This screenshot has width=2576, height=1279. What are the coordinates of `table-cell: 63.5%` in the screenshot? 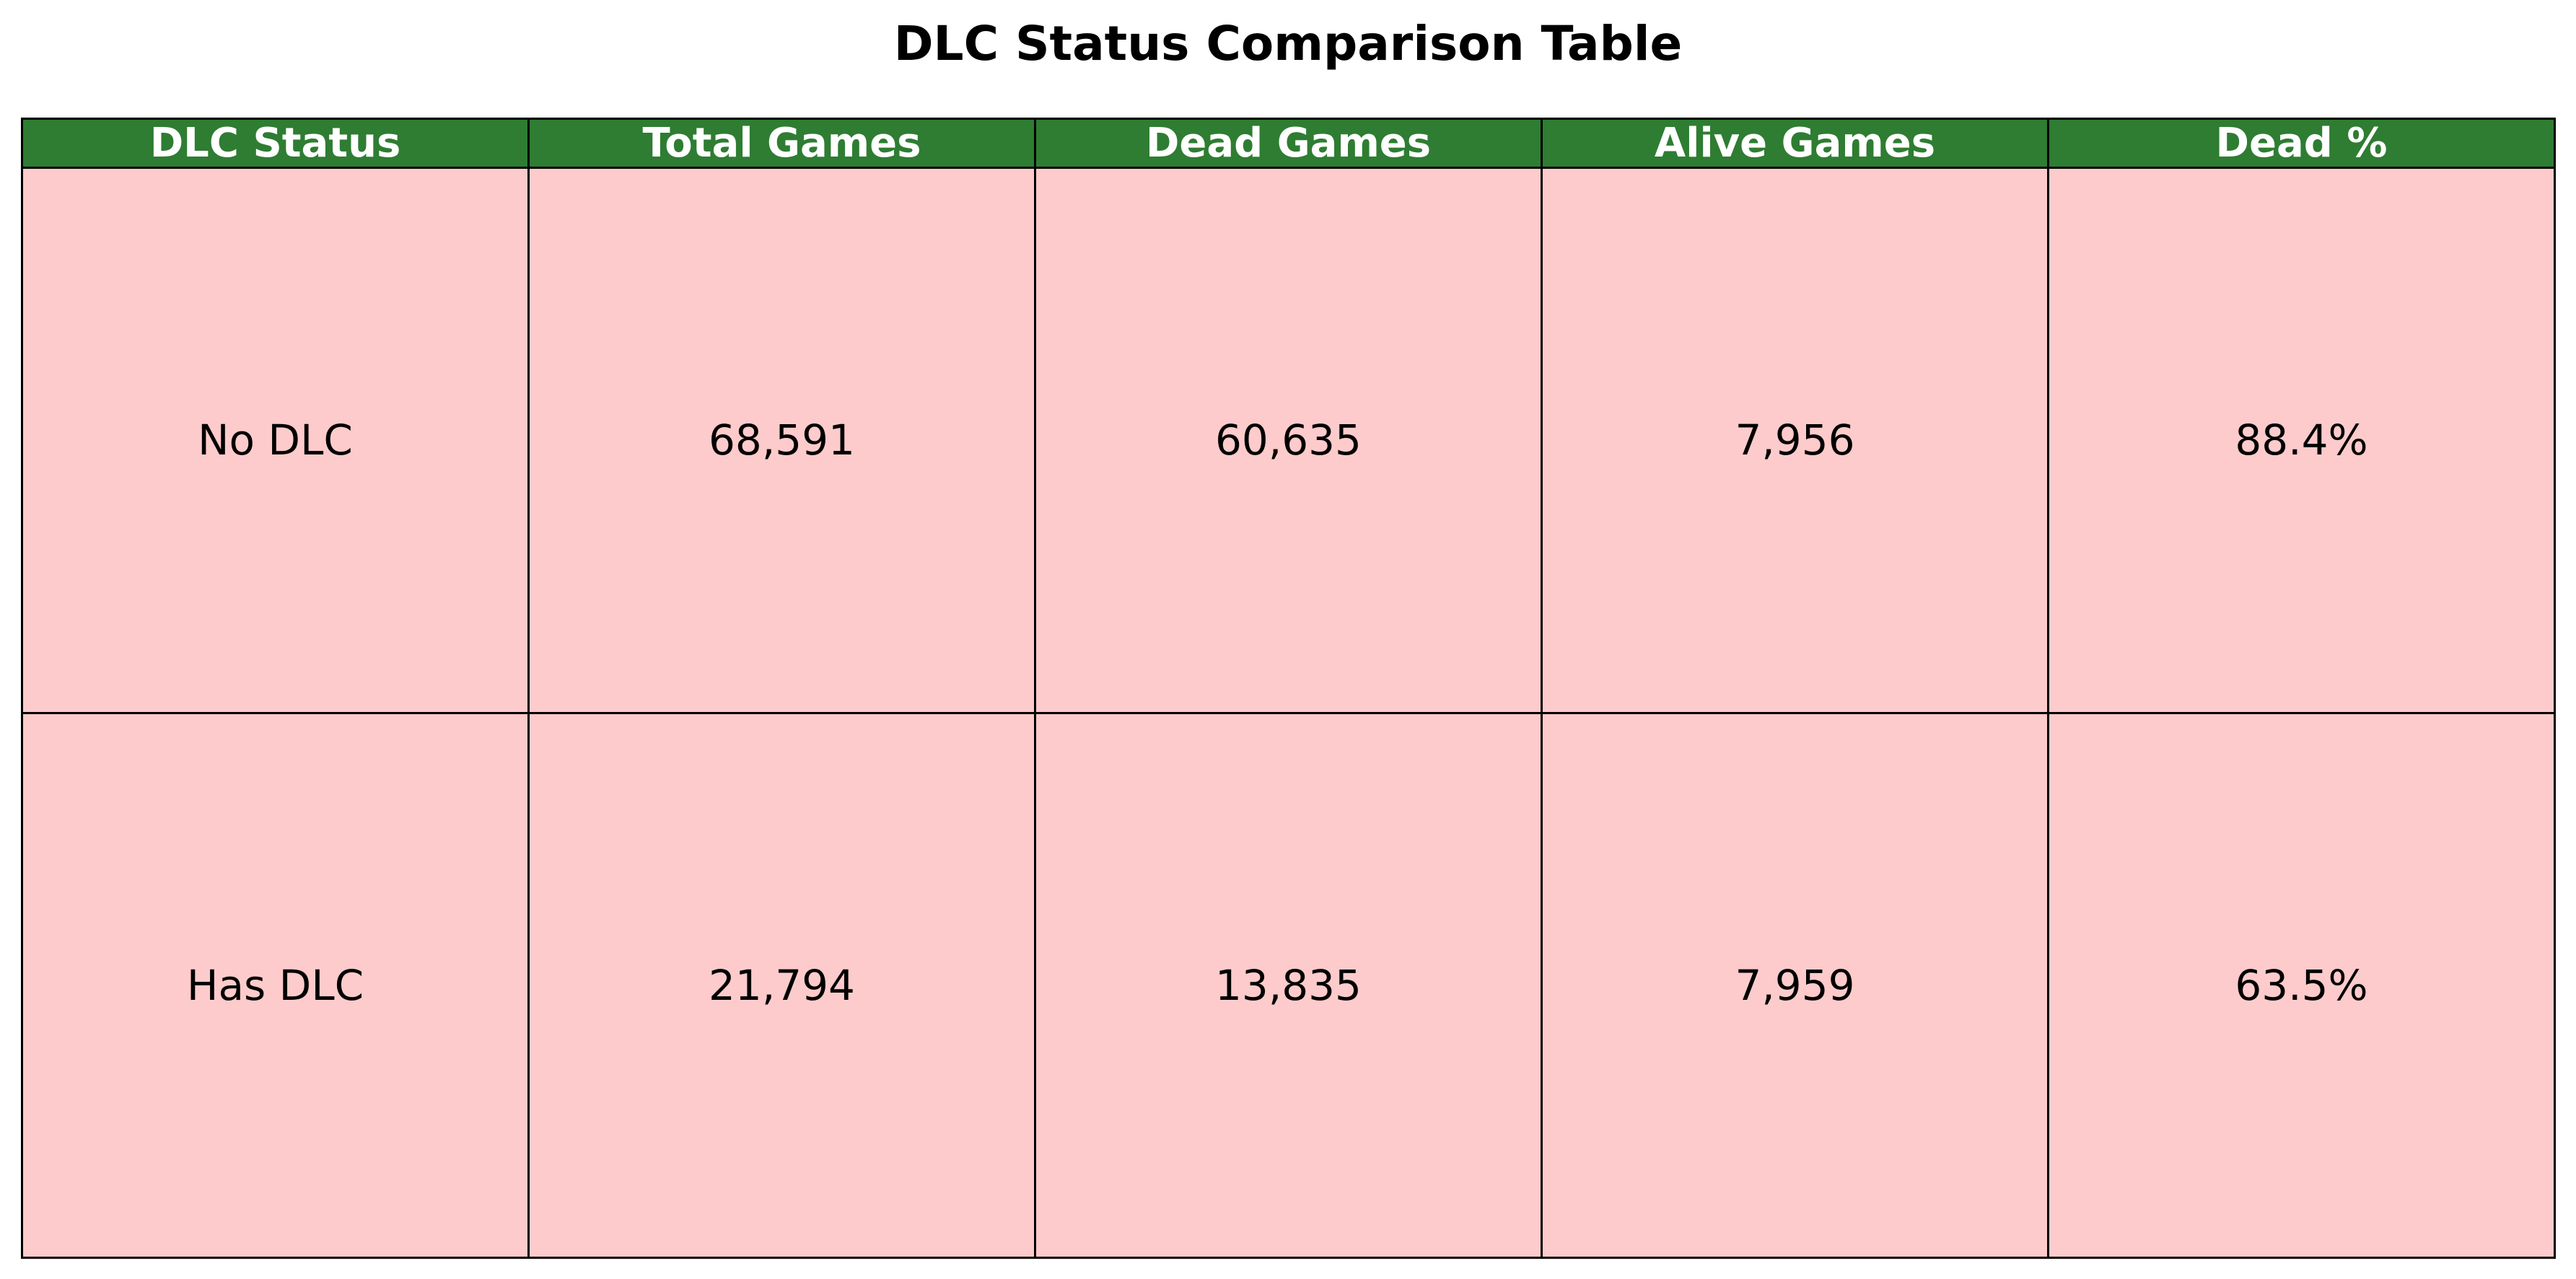 It's located at (2301, 985).